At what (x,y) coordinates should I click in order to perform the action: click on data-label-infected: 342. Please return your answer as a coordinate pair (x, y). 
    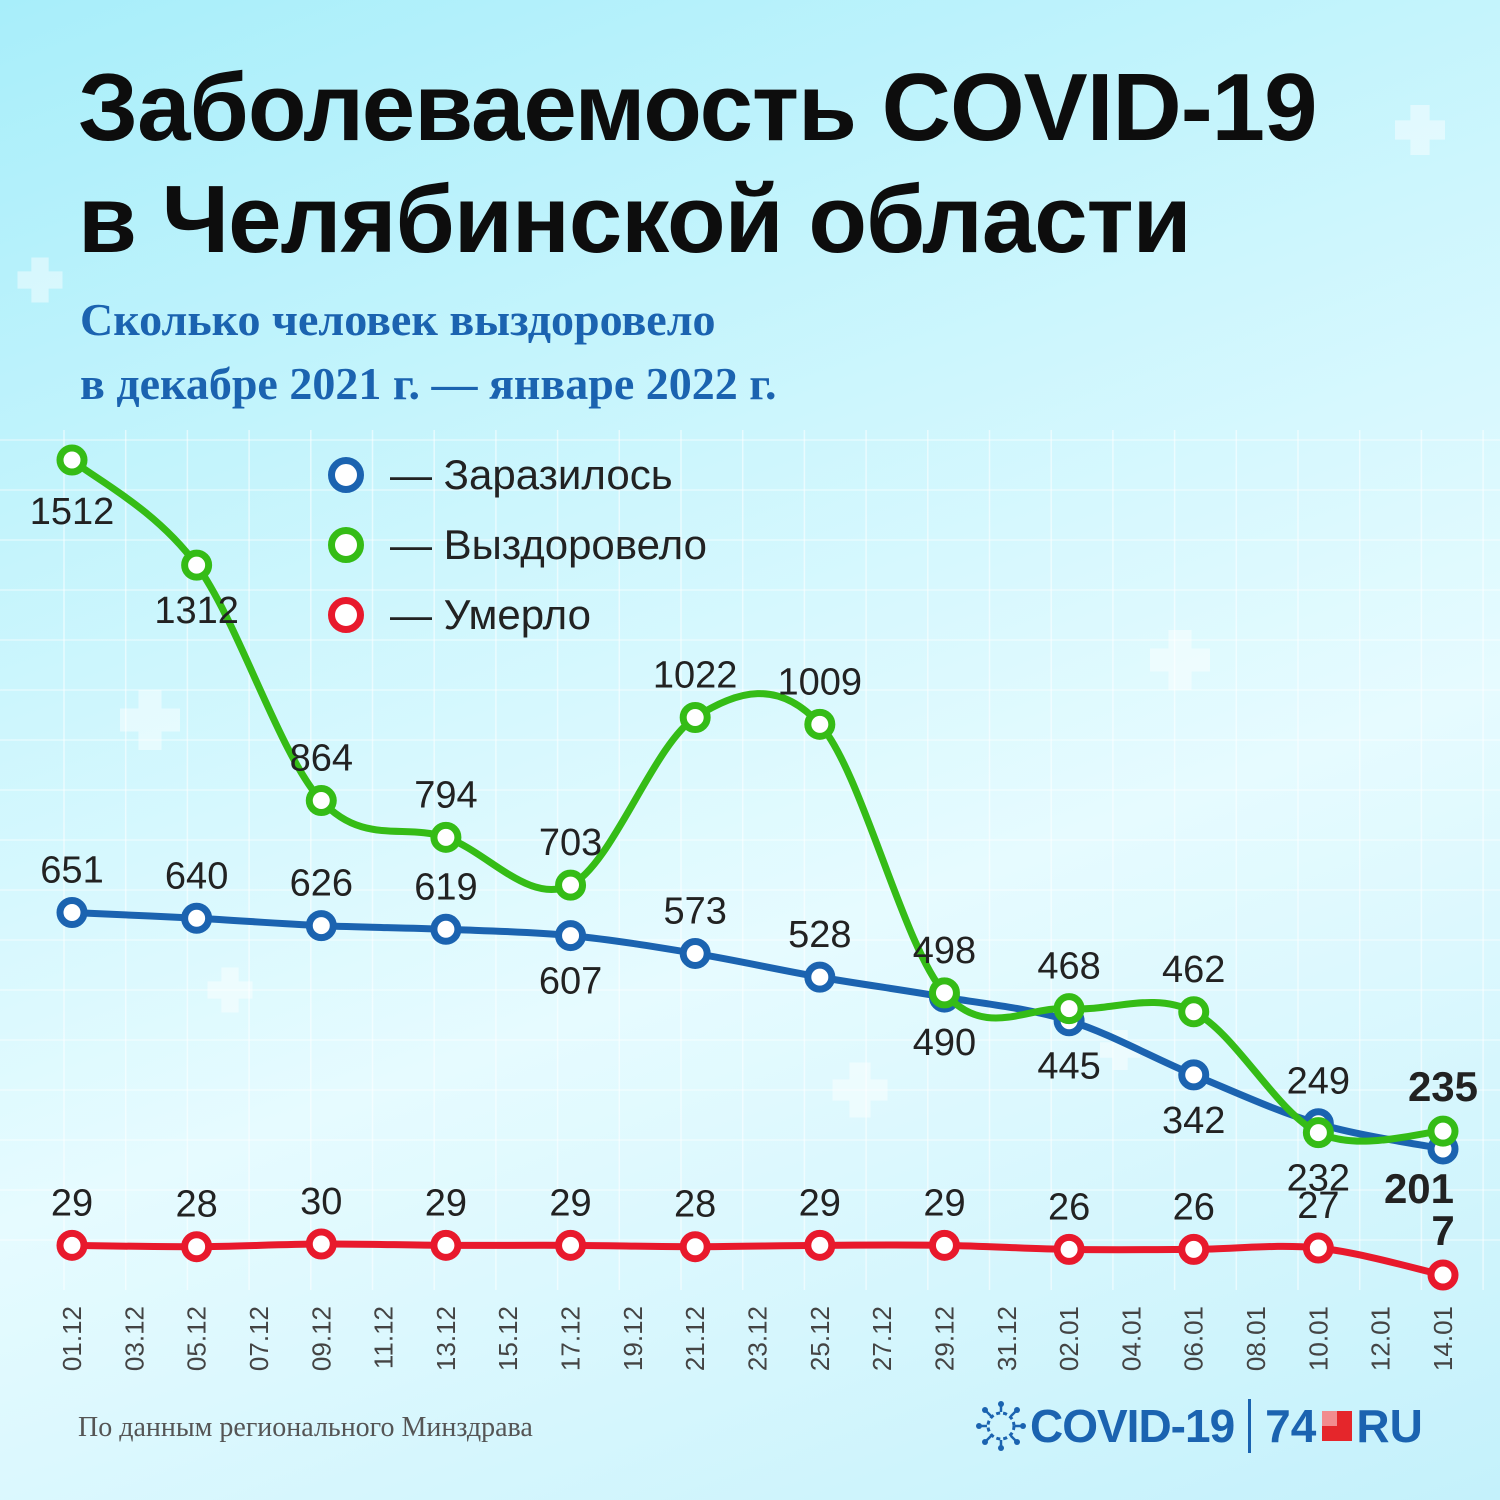
    Looking at the image, I should click on (1193, 1121).